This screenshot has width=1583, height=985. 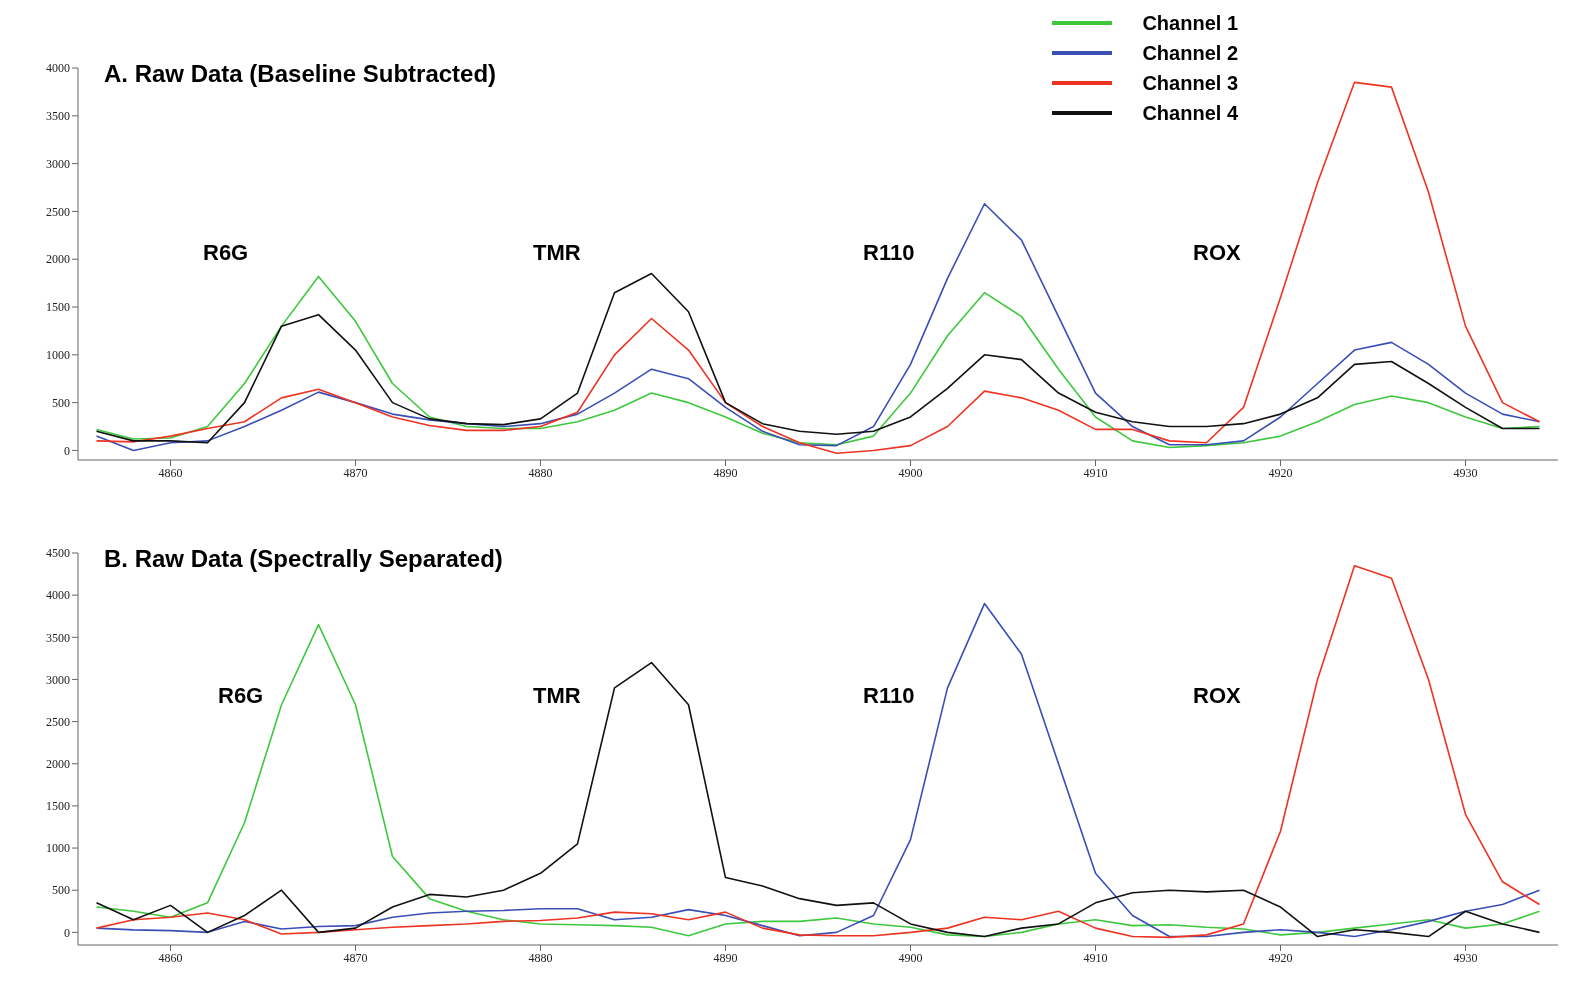 I want to click on y-tick-label: 4500, so click(x=58, y=553).